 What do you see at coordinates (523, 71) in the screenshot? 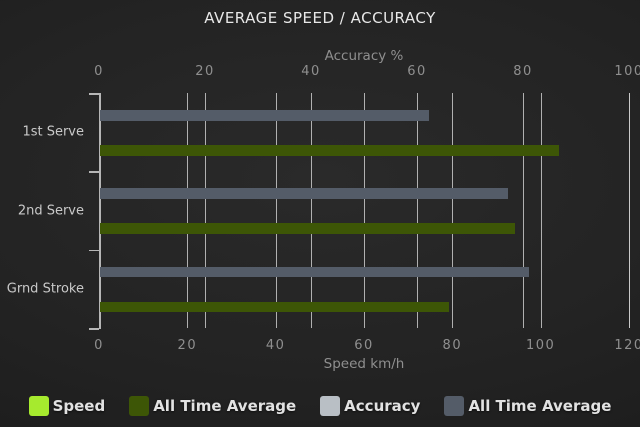
I see `top-axis-tick-label: 80` at bounding box center [523, 71].